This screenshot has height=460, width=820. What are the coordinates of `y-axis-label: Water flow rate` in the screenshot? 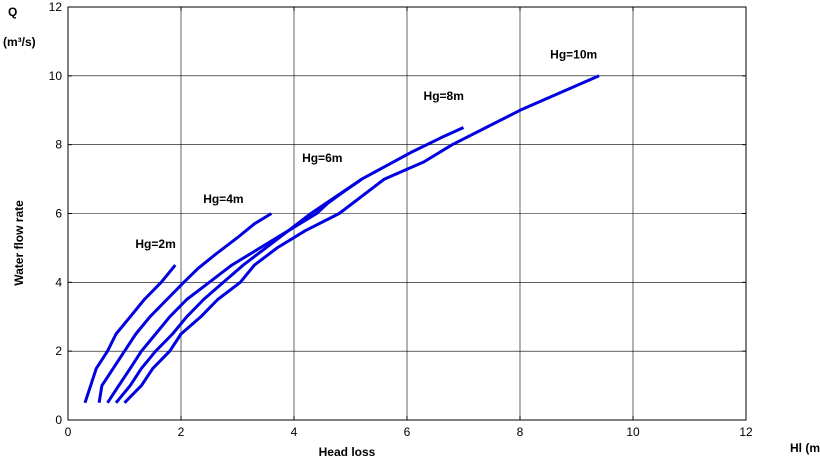 It's located at (19, 243).